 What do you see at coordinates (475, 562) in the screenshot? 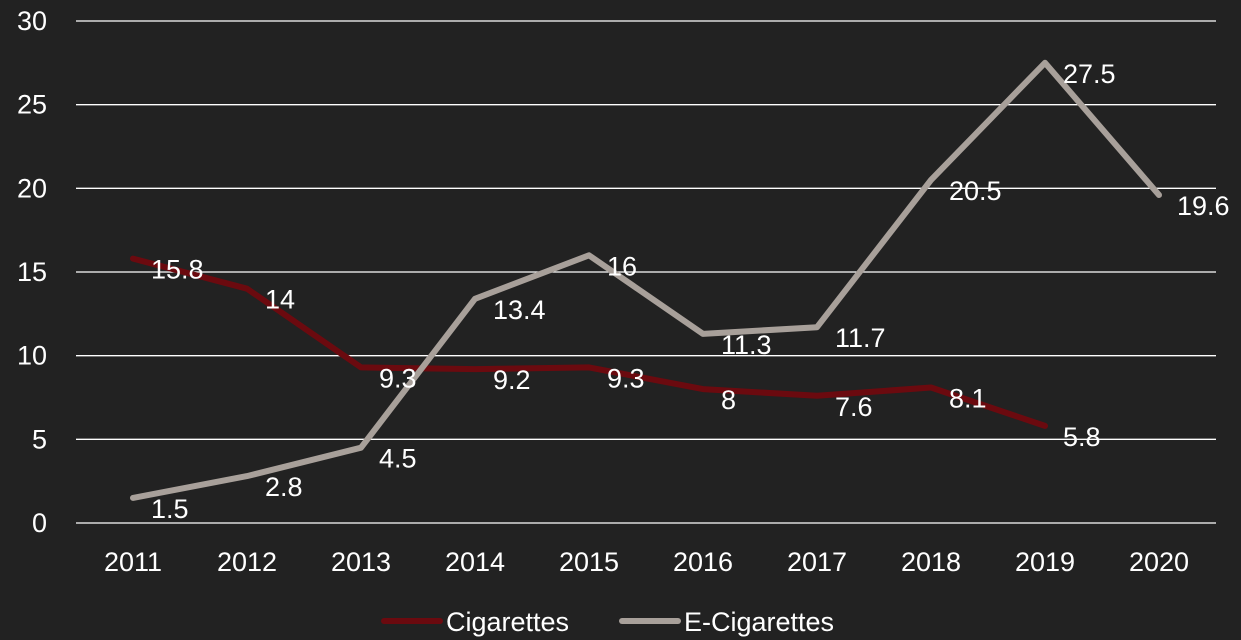
I see `x-tick-label: 2014` at bounding box center [475, 562].